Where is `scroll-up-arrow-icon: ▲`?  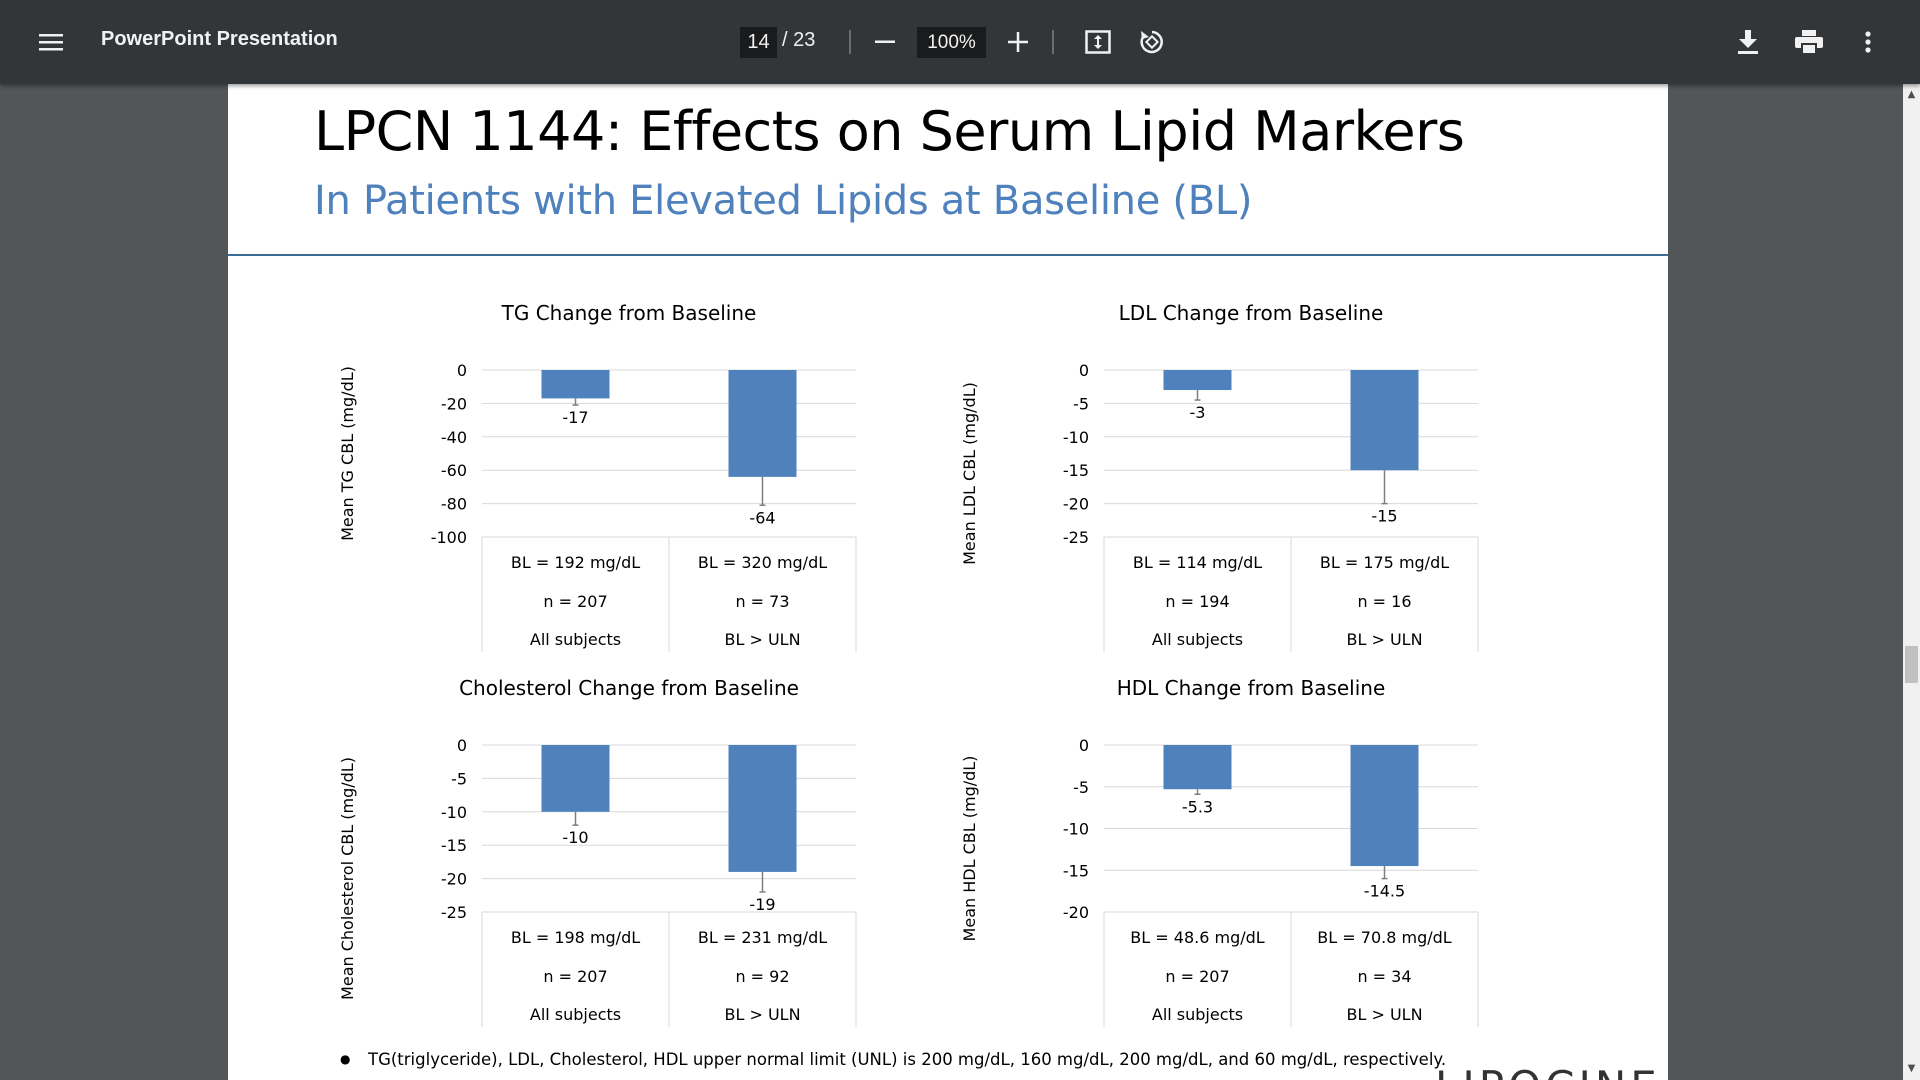 scroll-up-arrow-icon: ▲ is located at coordinates (1911, 94).